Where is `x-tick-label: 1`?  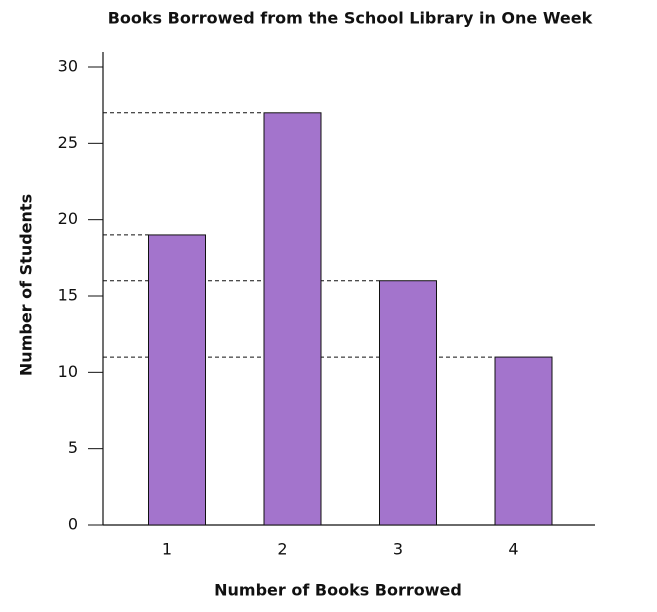 x-tick-label: 1 is located at coordinates (167, 549).